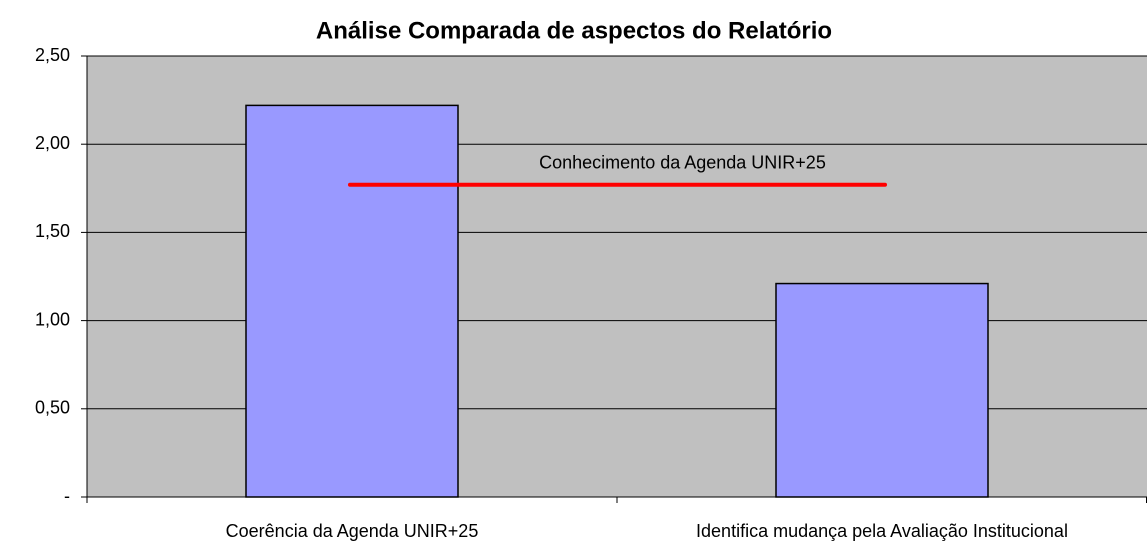 The height and width of the screenshot is (550, 1147). Describe the element at coordinates (682, 163) in the screenshot. I see `reference-label: Conhecimento da Agenda UNIR+25` at that location.